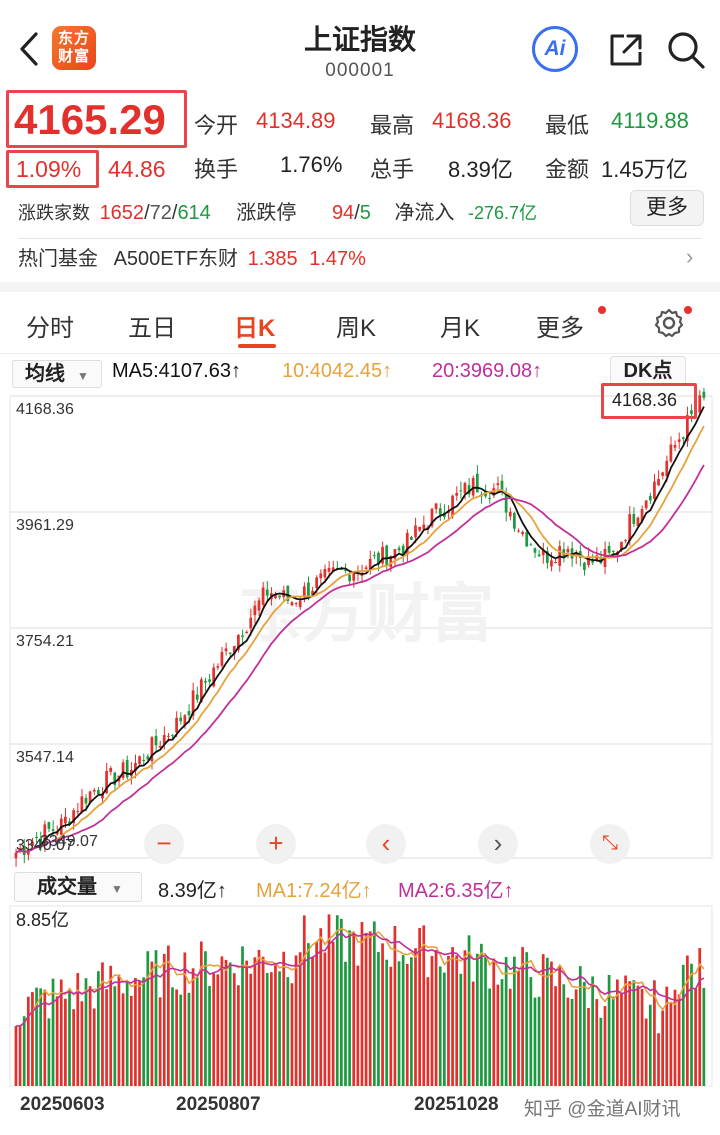  What do you see at coordinates (192, 259) in the screenshot?
I see `hot-fund-row: 热门基金 A500ETF东财 1.385 1.47%` at bounding box center [192, 259].